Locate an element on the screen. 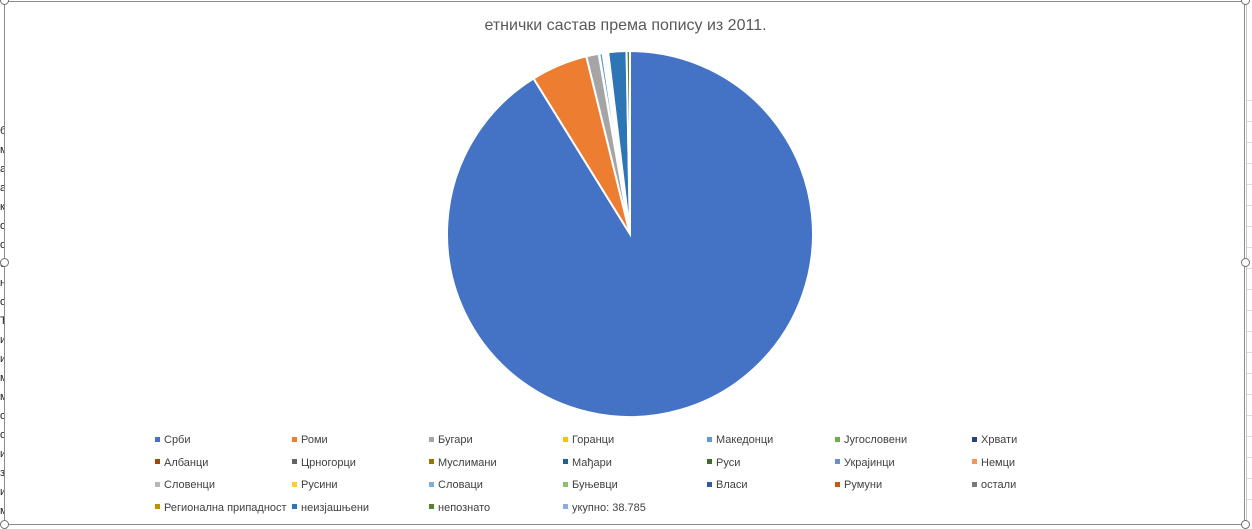  legend-item: Муслимани is located at coordinates (463, 465).